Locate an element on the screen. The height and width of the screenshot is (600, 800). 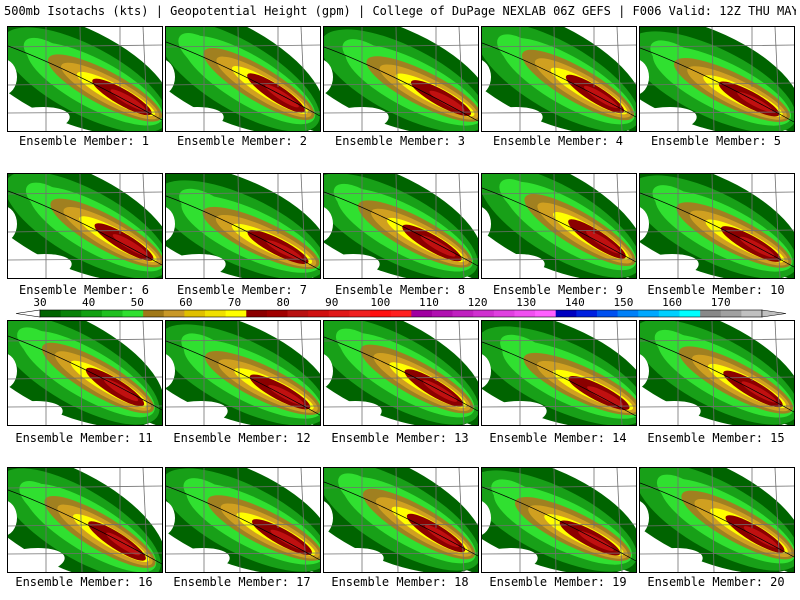
colorbar-tick-label: 90 is located at coordinates (331, 302).